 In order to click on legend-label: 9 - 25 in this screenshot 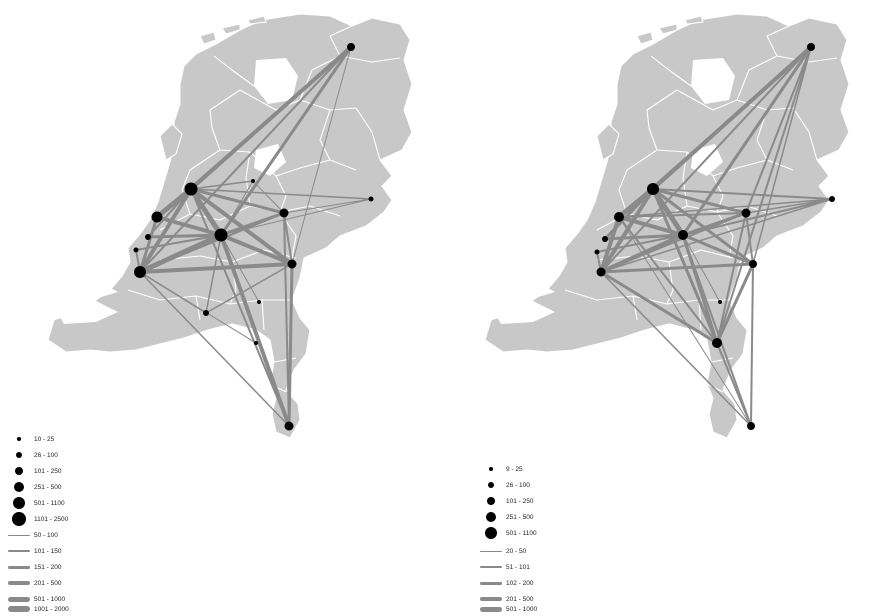, I will do `click(514, 469)`.